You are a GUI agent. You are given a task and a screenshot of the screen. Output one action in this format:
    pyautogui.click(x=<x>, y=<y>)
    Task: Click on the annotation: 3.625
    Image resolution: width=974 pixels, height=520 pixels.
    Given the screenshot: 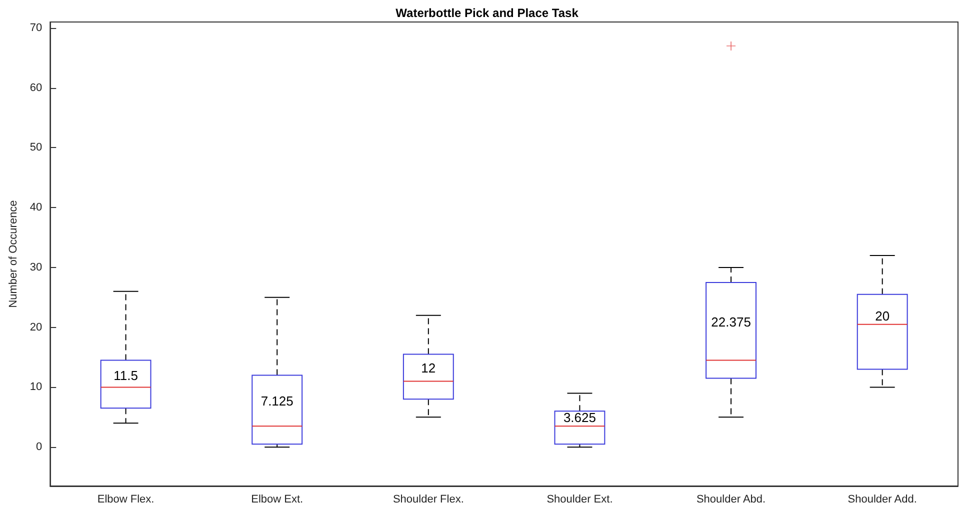 What is the action you would take?
    pyautogui.click(x=579, y=418)
    